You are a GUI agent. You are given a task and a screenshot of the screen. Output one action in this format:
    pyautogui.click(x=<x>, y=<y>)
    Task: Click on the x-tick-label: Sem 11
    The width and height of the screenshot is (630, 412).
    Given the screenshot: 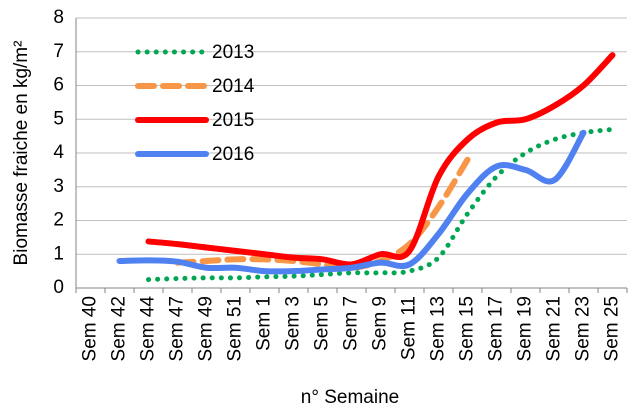 What is the action you would take?
    pyautogui.click(x=409, y=328)
    